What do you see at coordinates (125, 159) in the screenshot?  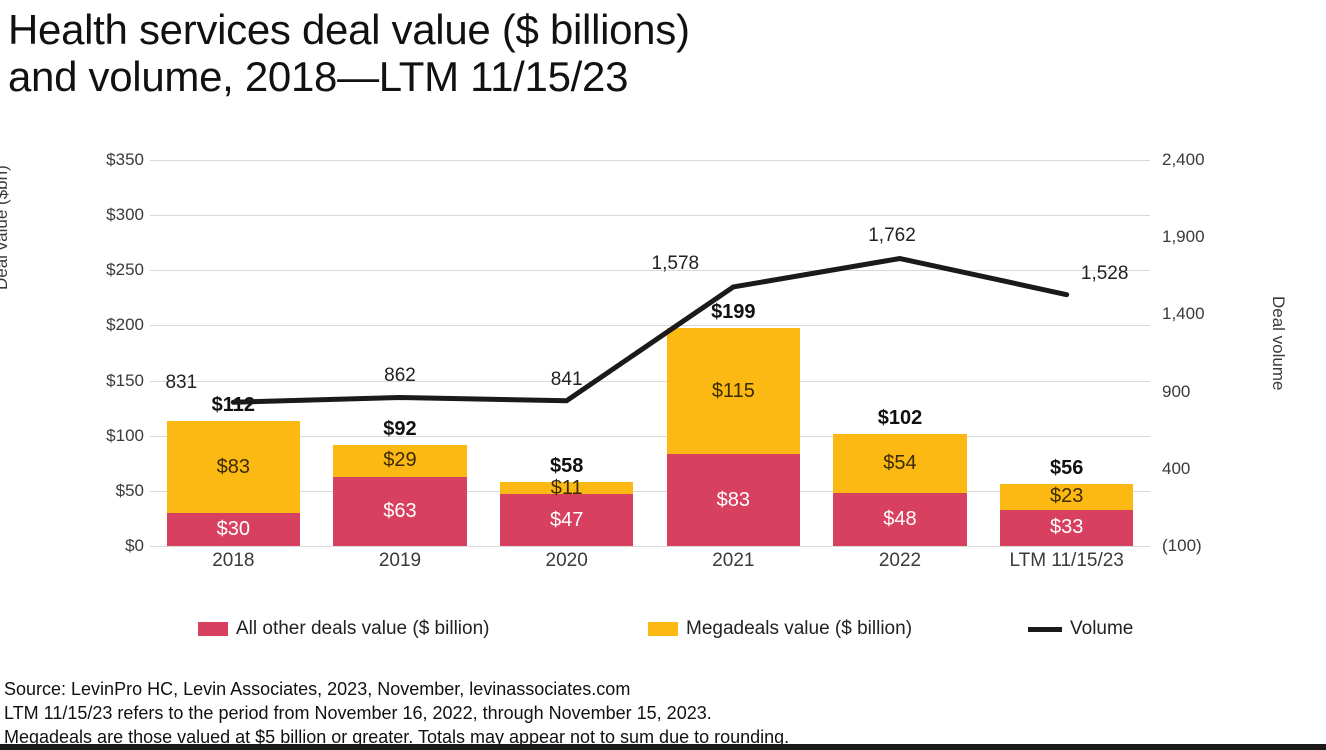 I see `y-axis-left-tick: $350` at bounding box center [125, 159].